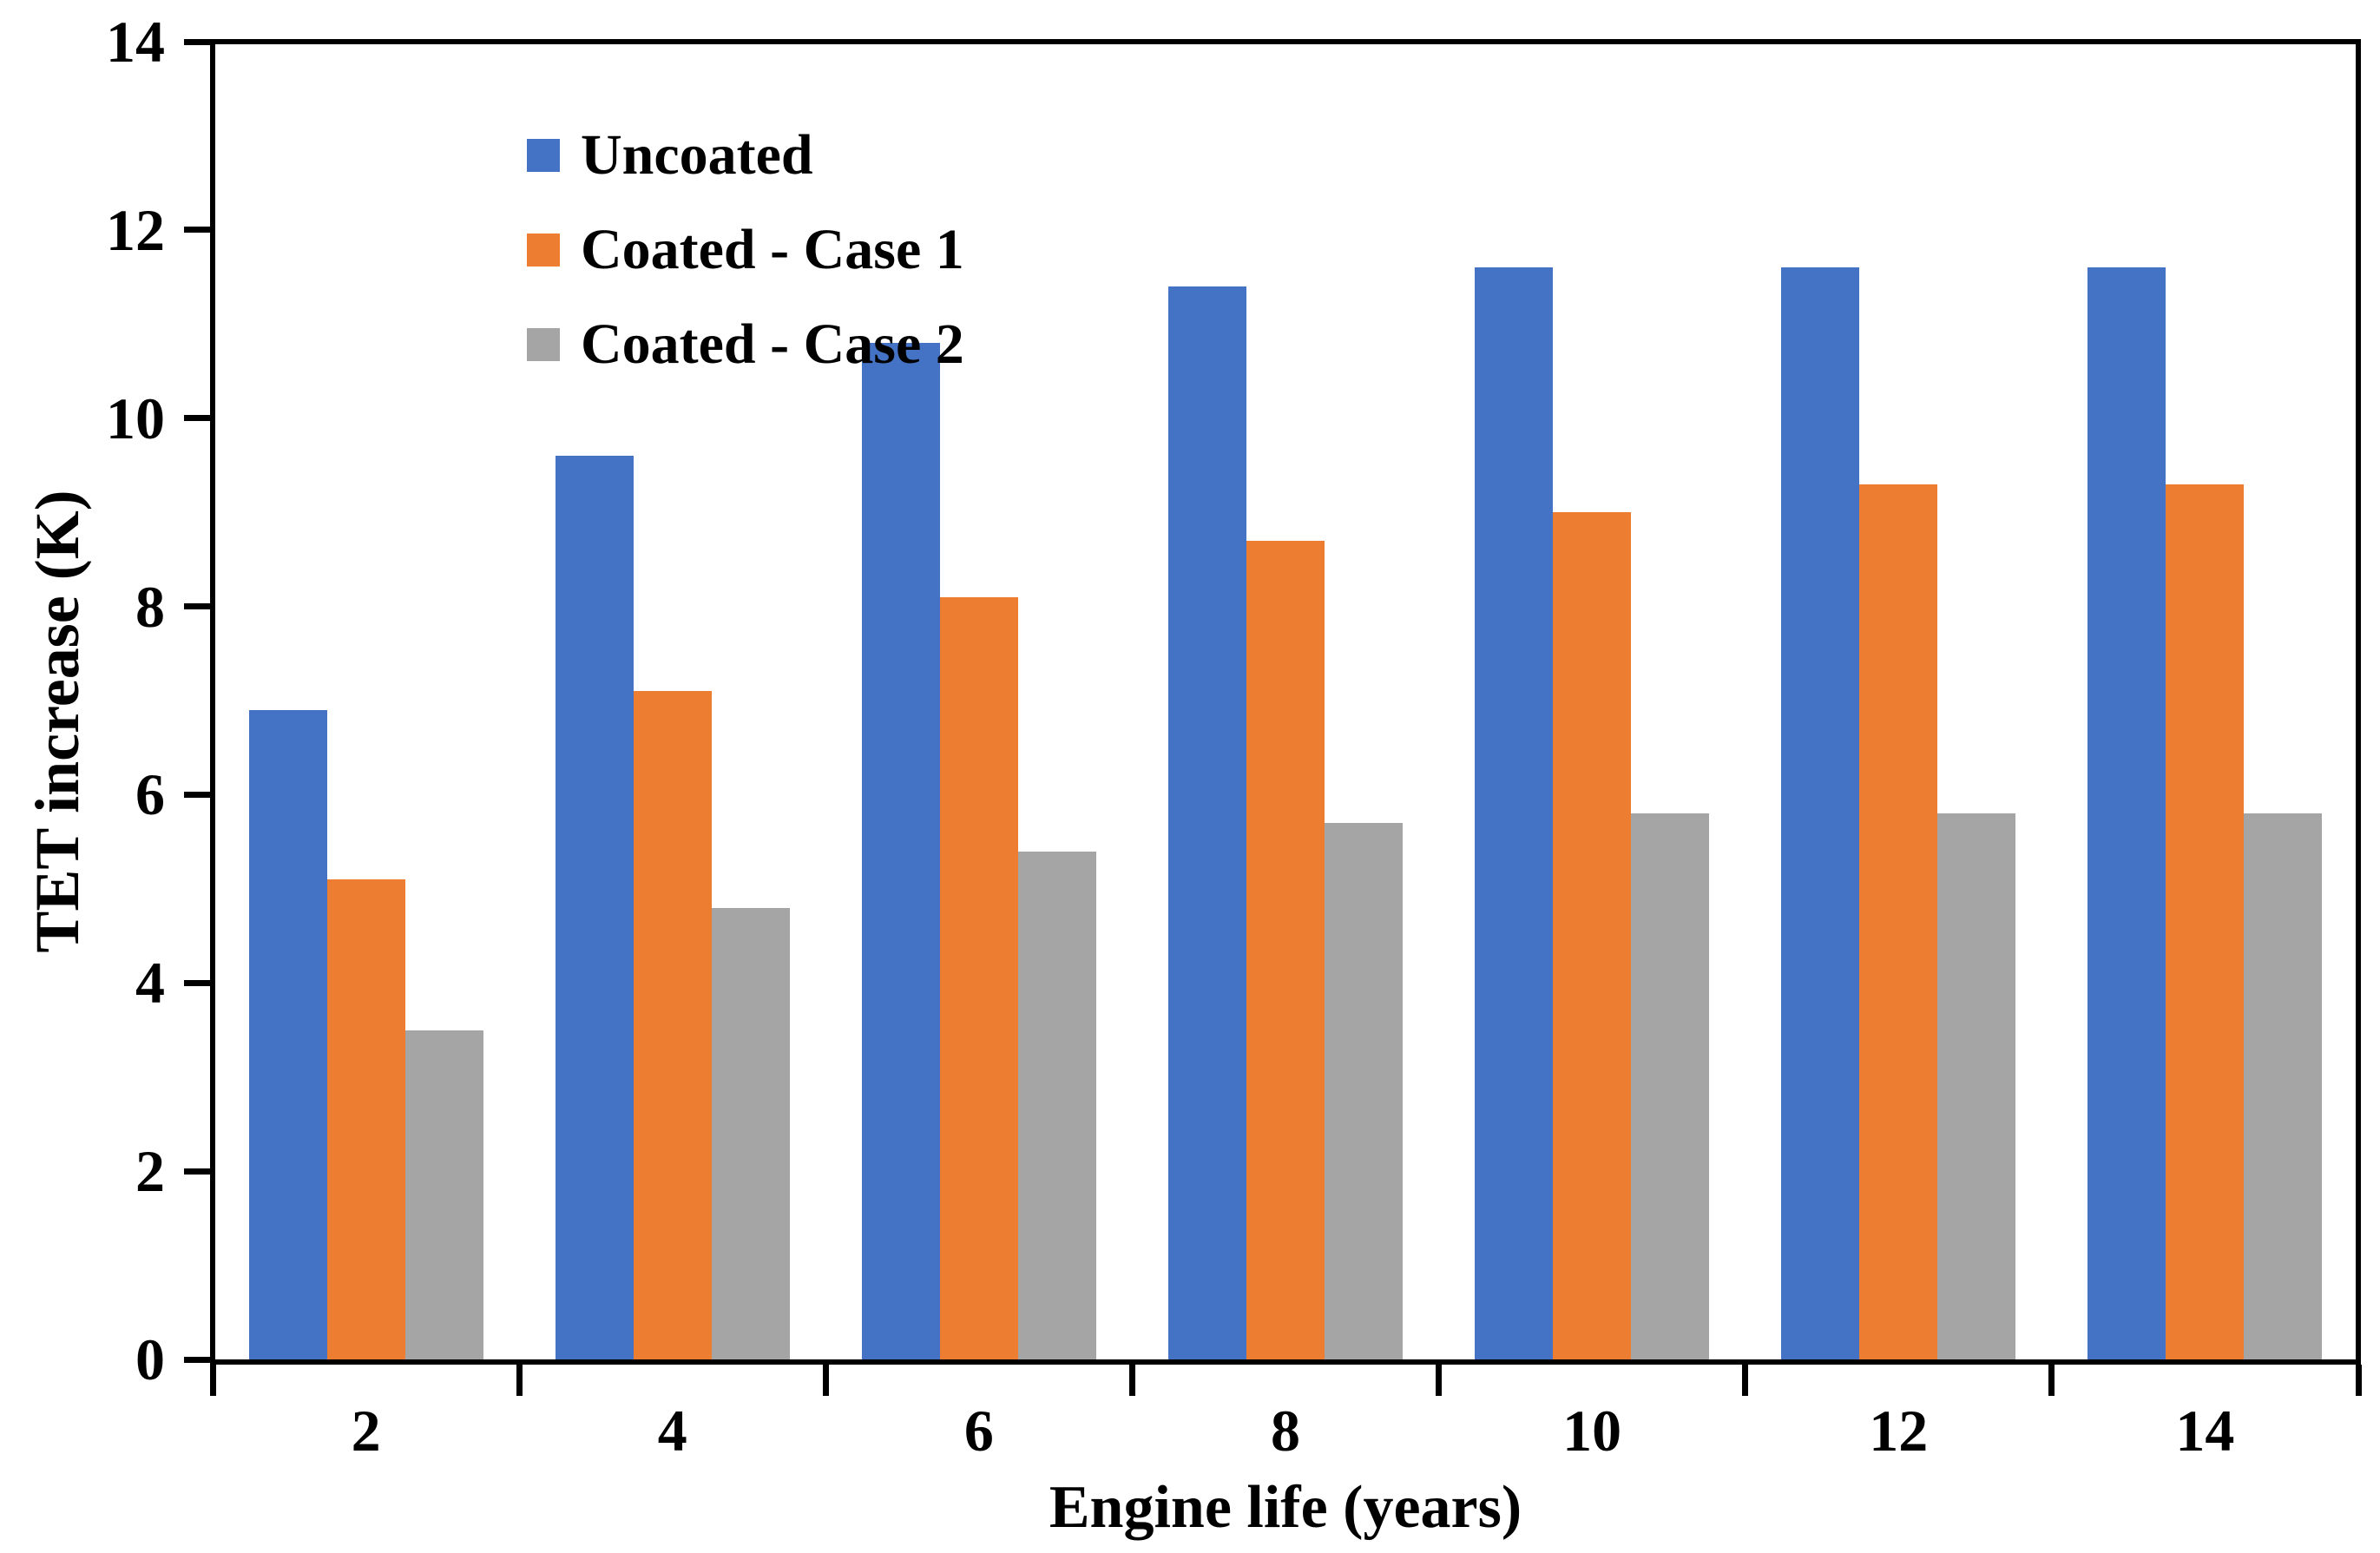  I want to click on x-tick-label-12: 12, so click(1899, 1431).